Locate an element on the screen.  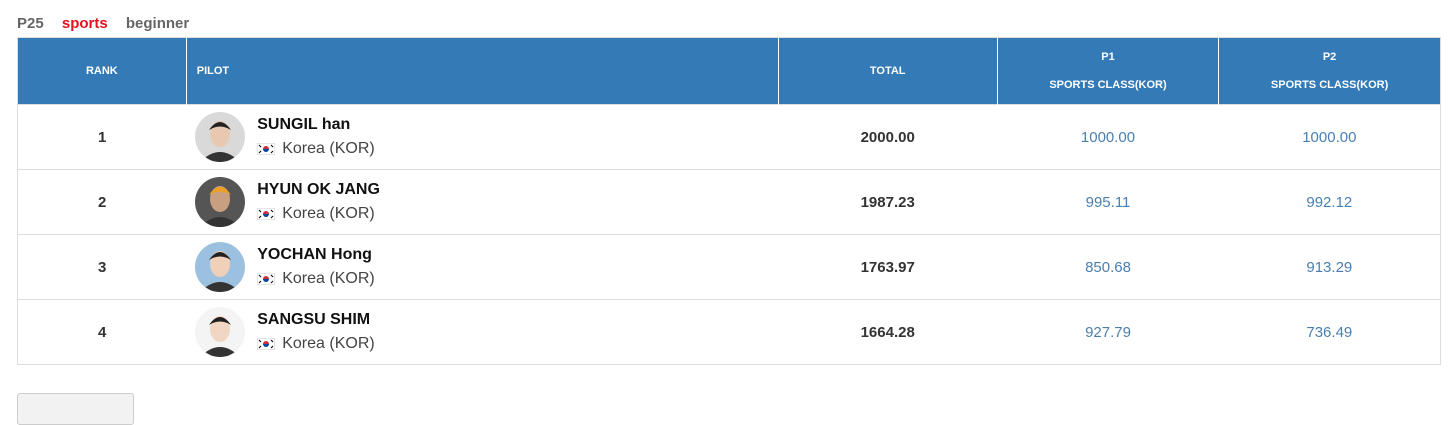
level-label: beginner is located at coordinates (157, 23).